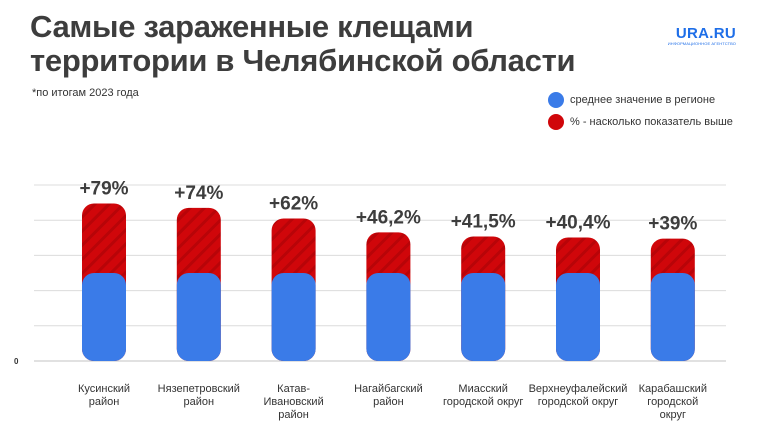  Describe the element at coordinates (578, 389) in the screenshot. I see `category-label-line: Верхнеуфалейский` at that location.